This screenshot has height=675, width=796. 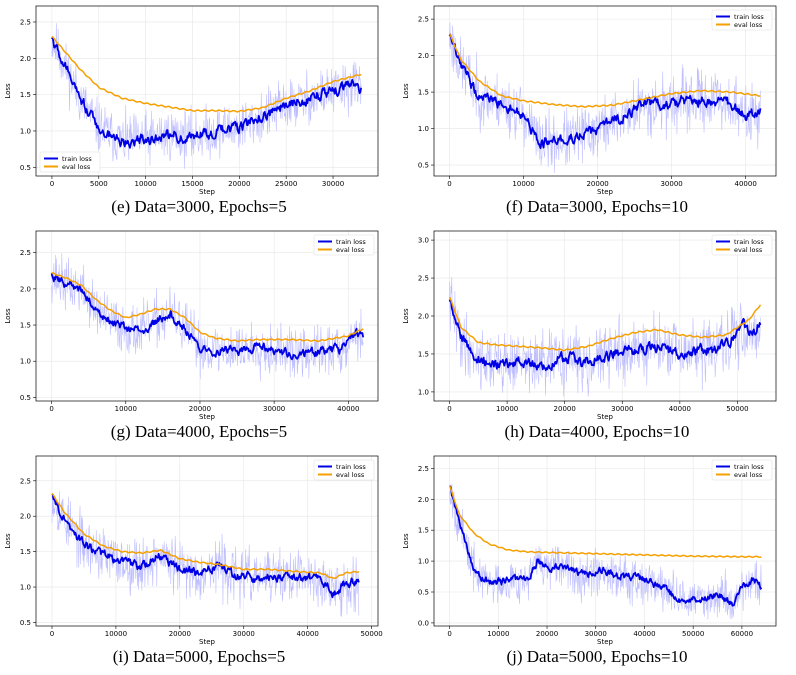 I want to click on caption-e: (e) Data=3000, Epochs=5, so click(x=199, y=206).